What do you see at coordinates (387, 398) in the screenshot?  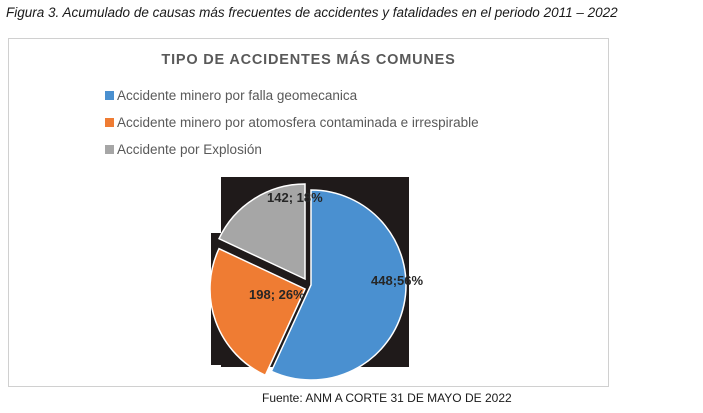 I see `source-note: Fuente: ANM A CORTE 31 DE MAYO DE 2022` at bounding box center [387, 398].